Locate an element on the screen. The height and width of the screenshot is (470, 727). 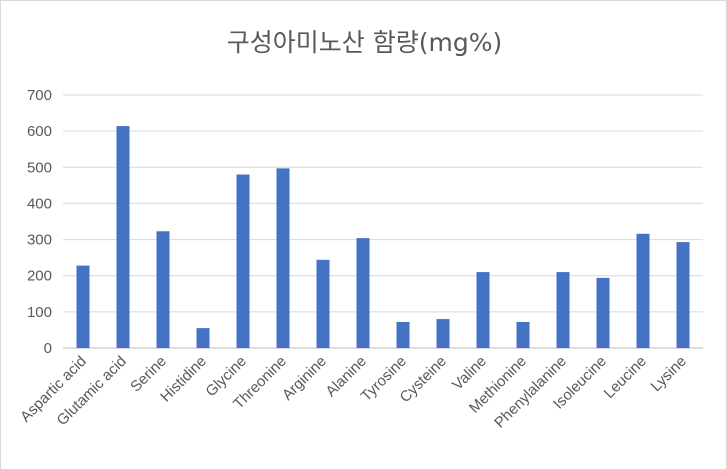
y-tick-label: 200 is located at coordinates (39, 276).